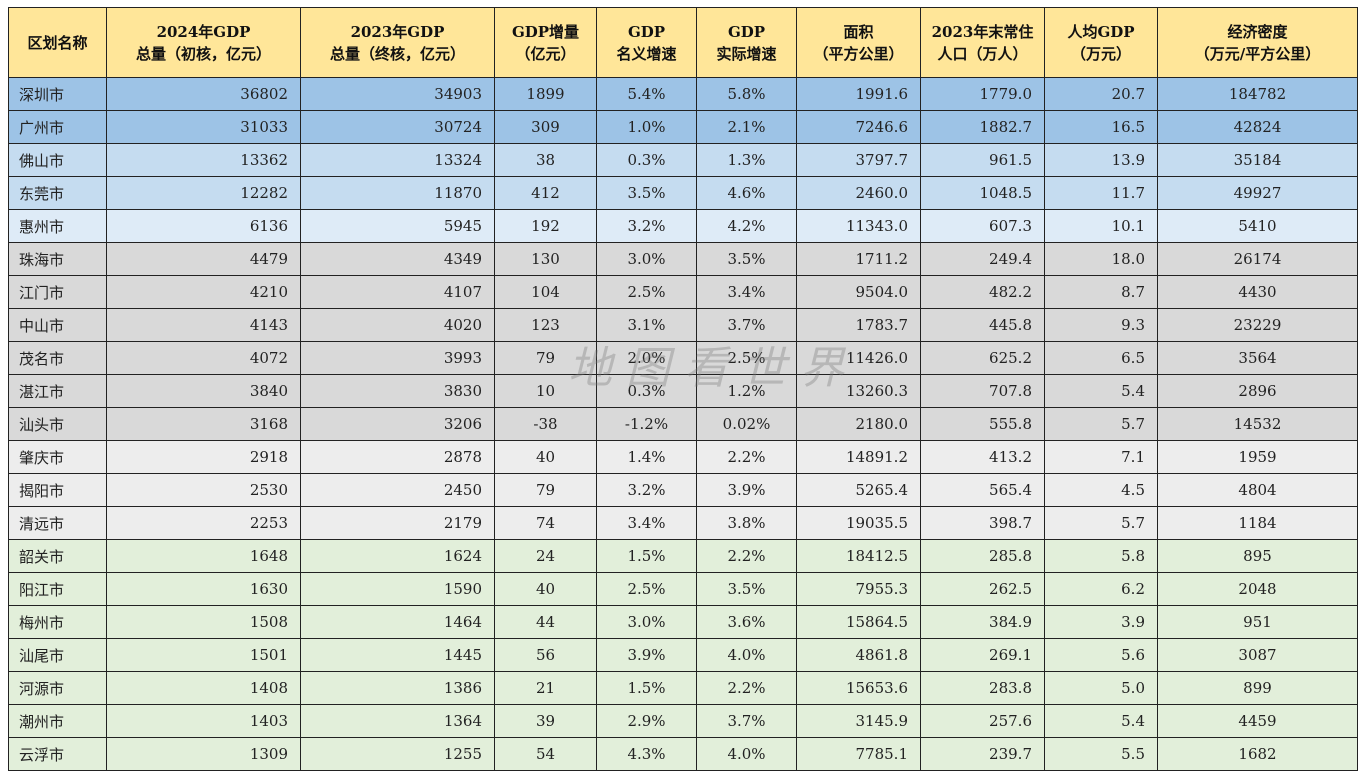 The width and height of the screenshot is (1363, 781). Describe the element at coordinates (57, 259) in the screenshot. I see `city-name-cell: 珠海市` at that location.